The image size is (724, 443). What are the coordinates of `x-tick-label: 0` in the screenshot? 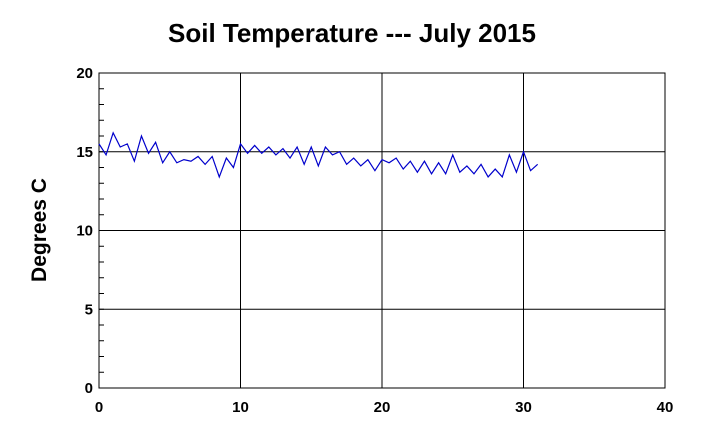 It's located at (99, 407).